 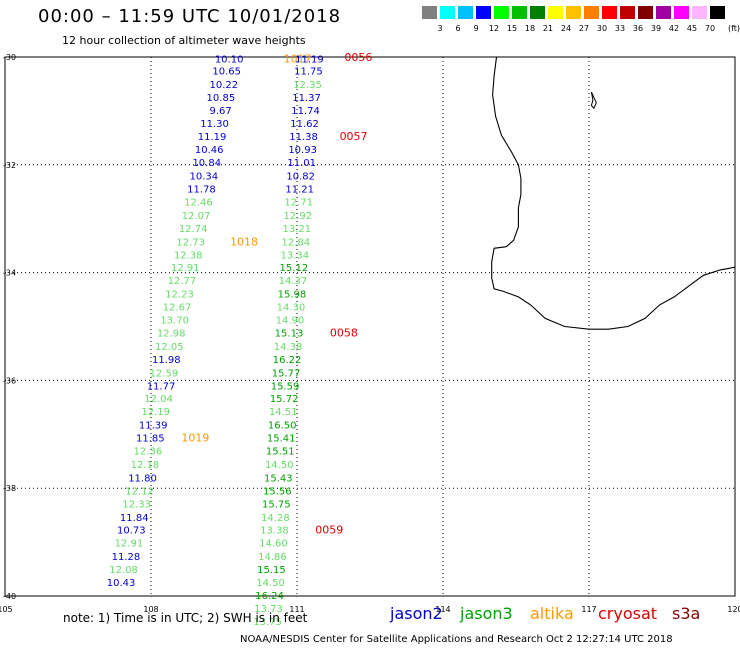 I want to click on color-tick-label: 12, so click(x=494, y=28).